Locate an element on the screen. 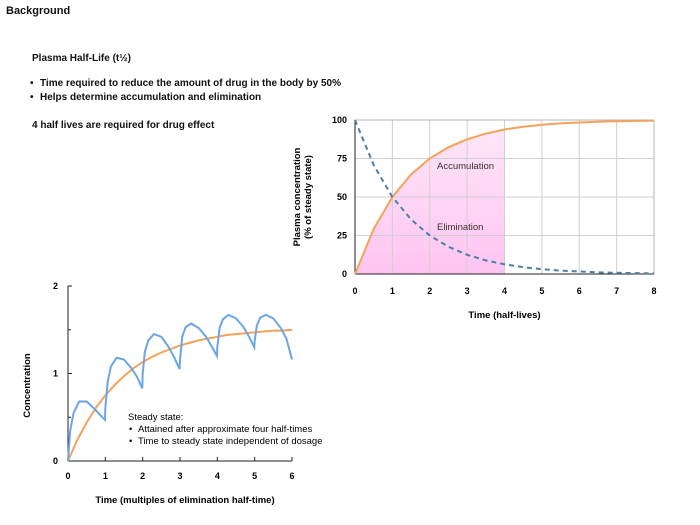 Image resolution: width=700 pixels, height=525 pixels. y-axis-label-line: (% of steady state) is located at coordinates (308, 197).